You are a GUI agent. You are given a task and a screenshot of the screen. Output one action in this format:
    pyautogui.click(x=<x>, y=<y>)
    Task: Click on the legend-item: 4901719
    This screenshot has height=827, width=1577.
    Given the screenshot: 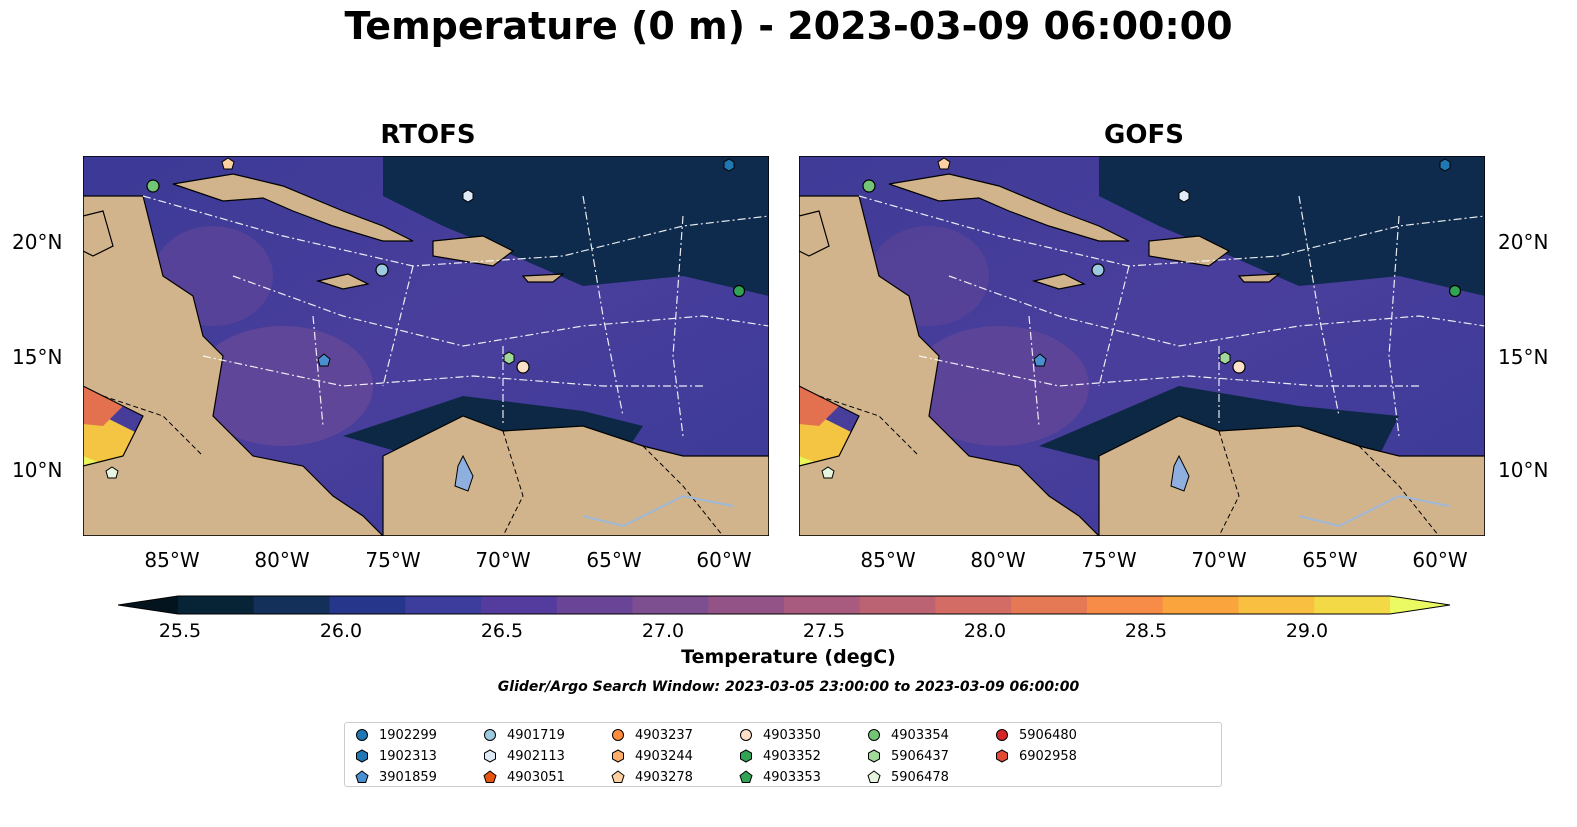 What is the action you would take?
    pyautogui.click(x=524, y=735)
    